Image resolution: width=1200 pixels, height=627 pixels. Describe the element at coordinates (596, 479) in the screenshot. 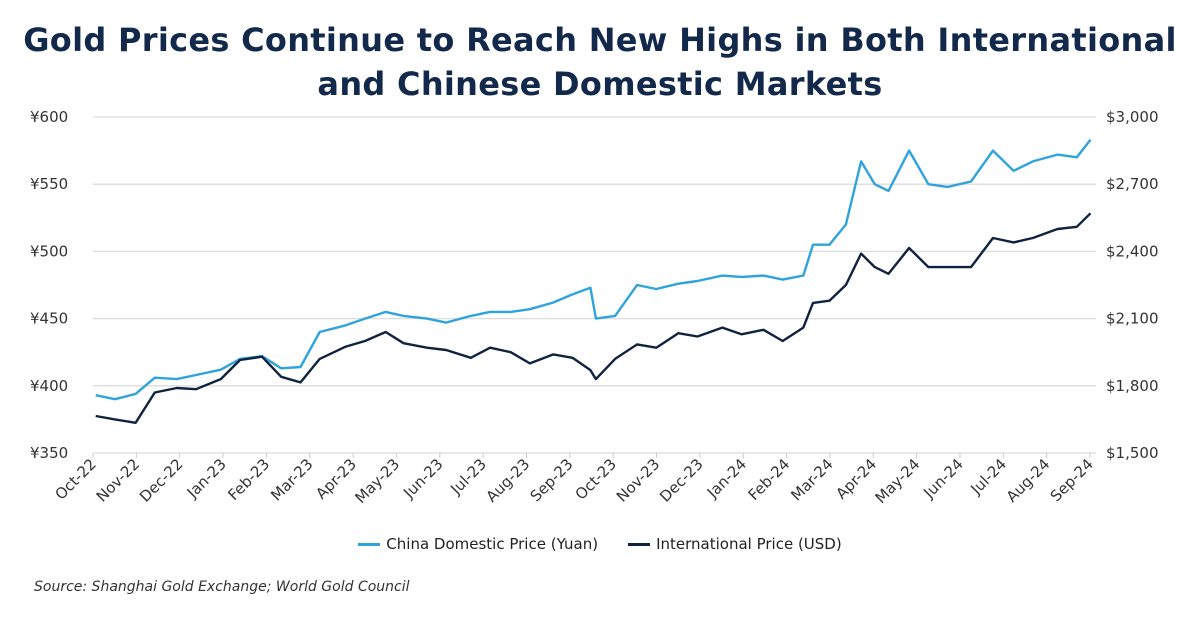

I see `x-tick-label: Oct-23` at that location.